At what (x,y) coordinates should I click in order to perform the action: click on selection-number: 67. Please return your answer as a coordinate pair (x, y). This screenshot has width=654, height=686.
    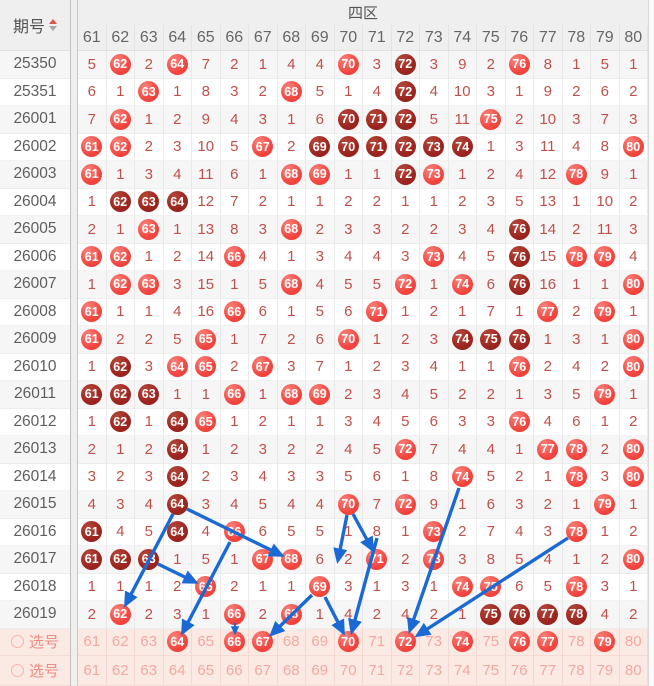
    Looking at the image, I should click on (263, 670).